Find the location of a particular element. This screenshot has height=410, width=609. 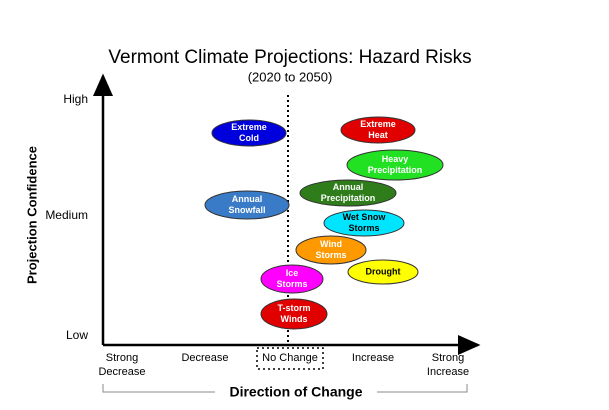

hazard-label: Winds is located at coordinates (294, 319).